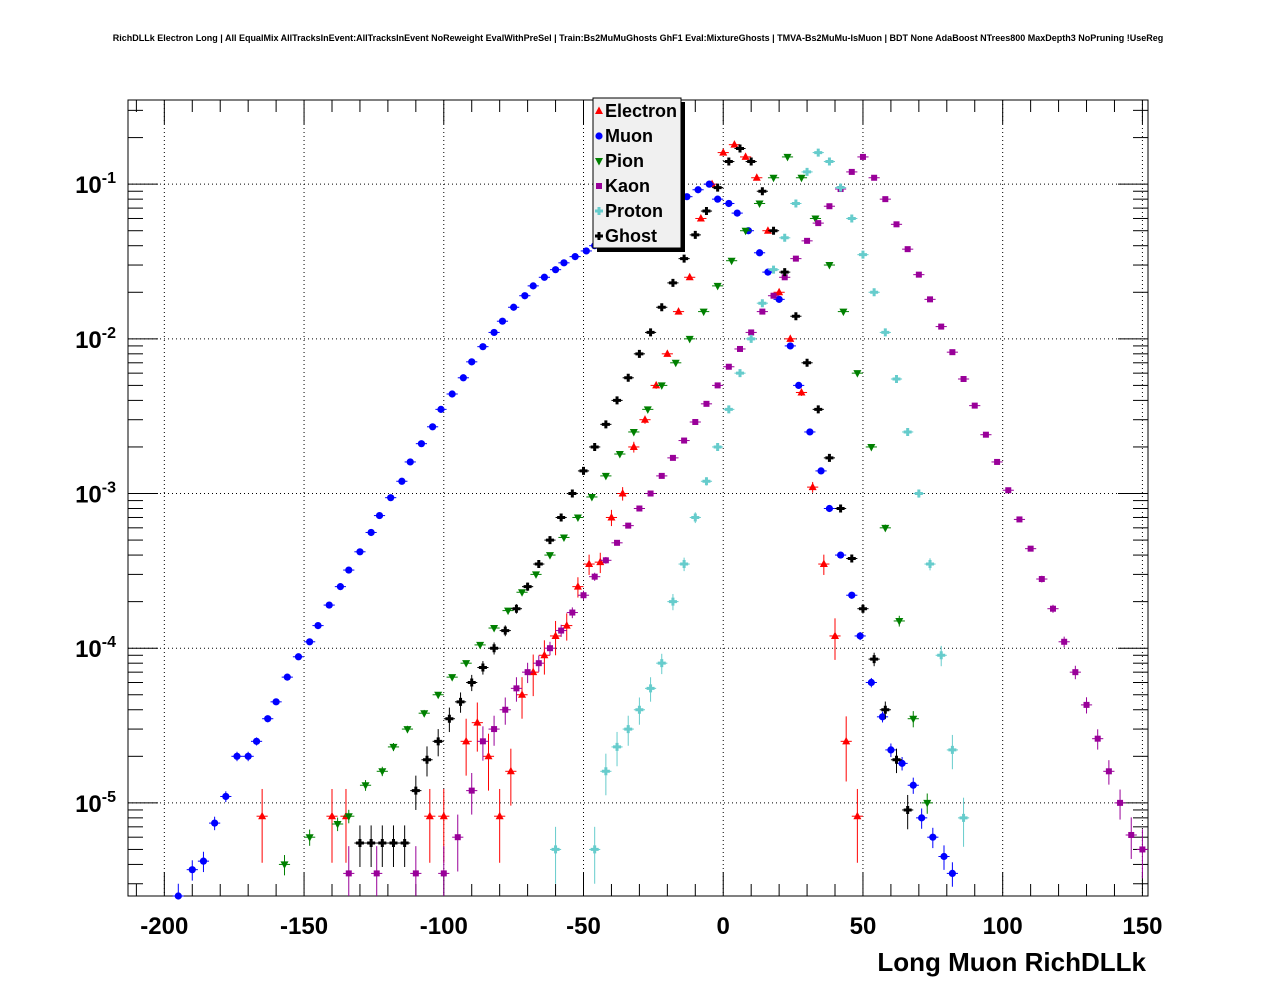 The width and height of the screenshot is (1276, 996). What do you see at coordinates (95, 339) in the screenshot?
I see `y-tick-label: 10⁻²` at bounding box center [95, 339].